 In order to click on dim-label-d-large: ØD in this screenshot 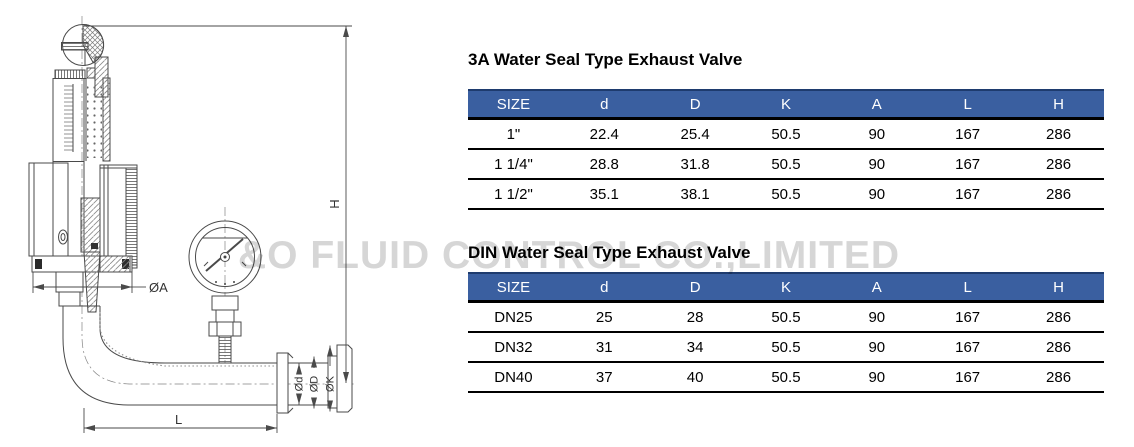, I will do `click(315, 384)`.